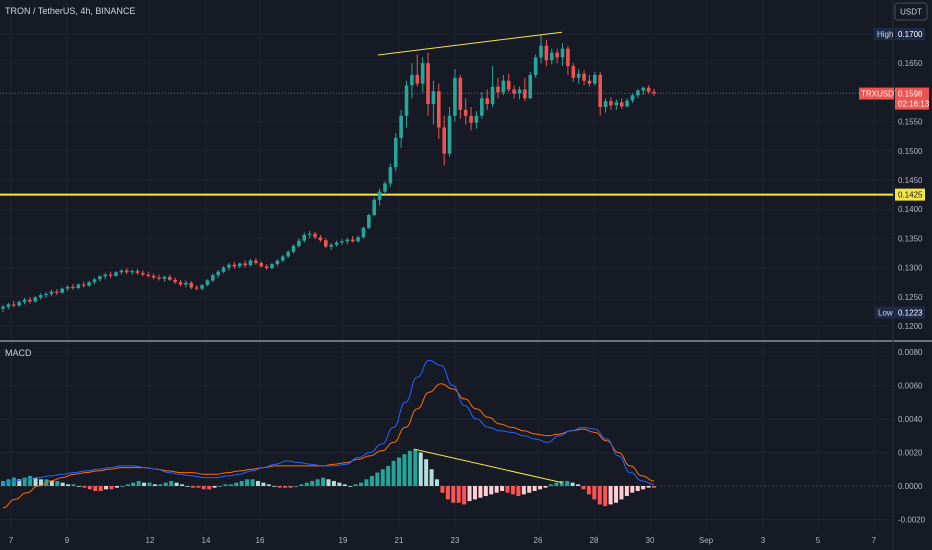 This screenshot has width=932, height=550. I want to click on time-tick-label: Sep, so click(706, 540).